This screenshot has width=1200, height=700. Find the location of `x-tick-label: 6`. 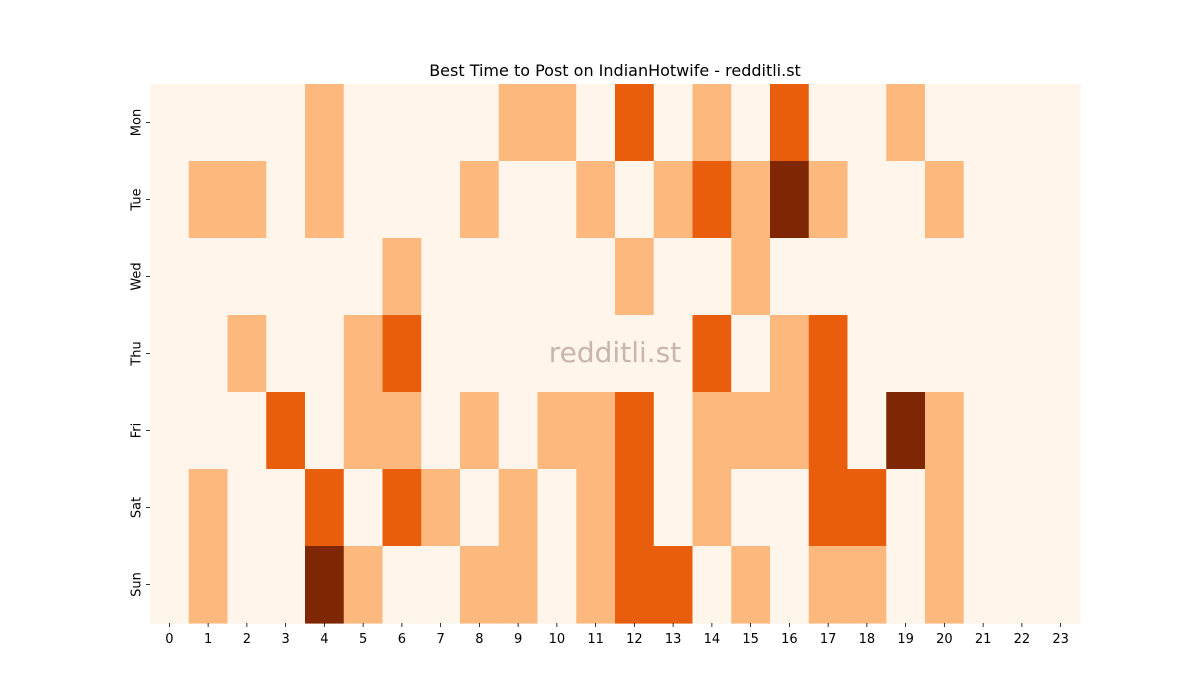

x-tick-label: 6 is located at coordinates (402, 639).